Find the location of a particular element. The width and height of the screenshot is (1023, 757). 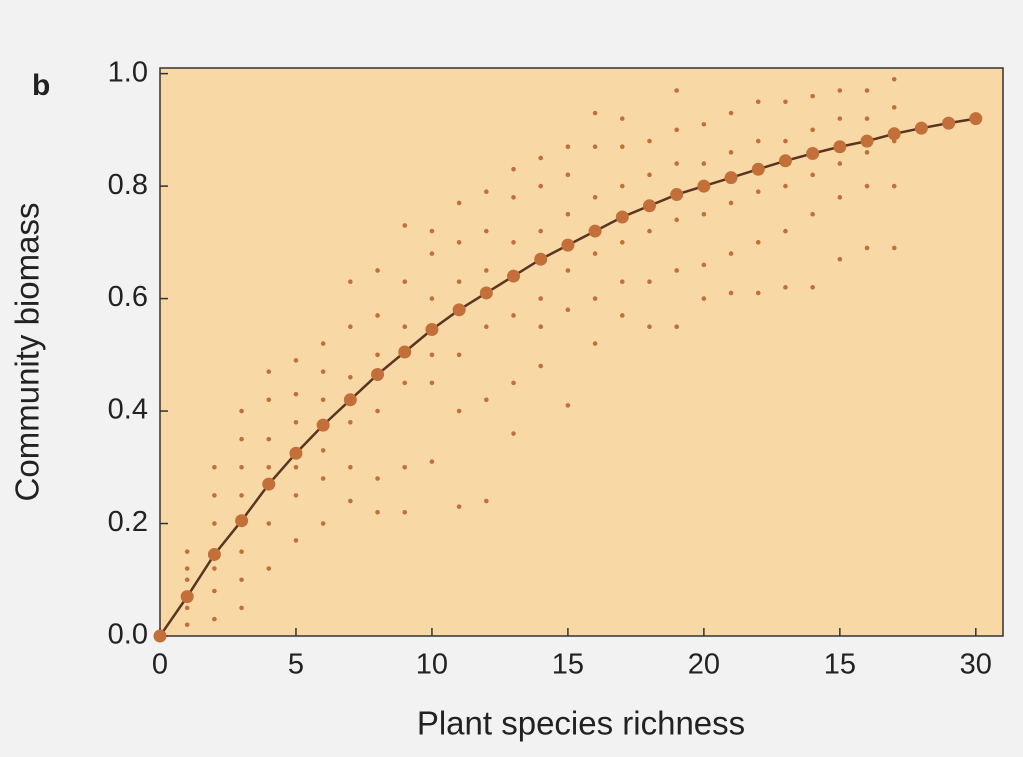

y-axis-label: Community biomass is located at coordinates (27, 352).